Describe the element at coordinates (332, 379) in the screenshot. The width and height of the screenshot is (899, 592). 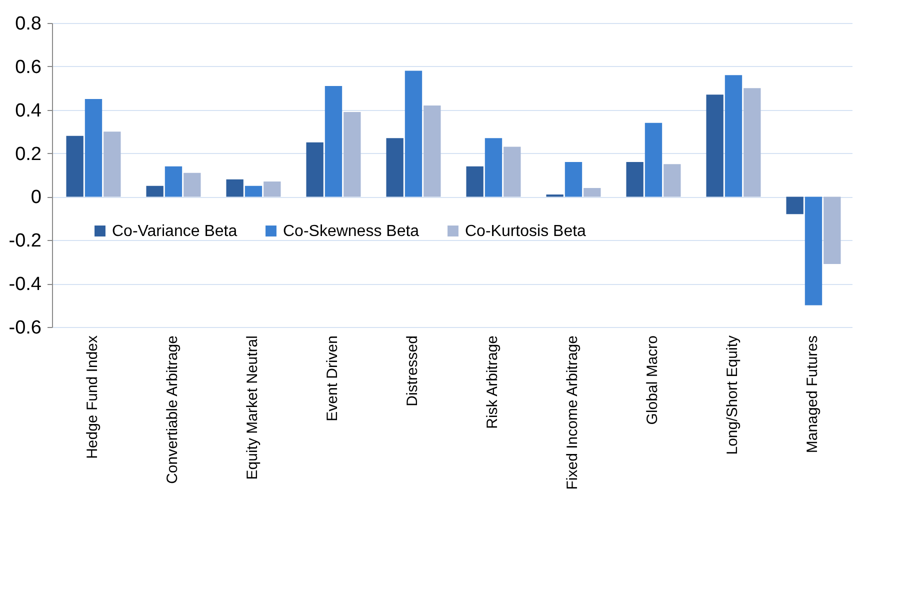
I see `x-tick-label: Event Driven` at that location.